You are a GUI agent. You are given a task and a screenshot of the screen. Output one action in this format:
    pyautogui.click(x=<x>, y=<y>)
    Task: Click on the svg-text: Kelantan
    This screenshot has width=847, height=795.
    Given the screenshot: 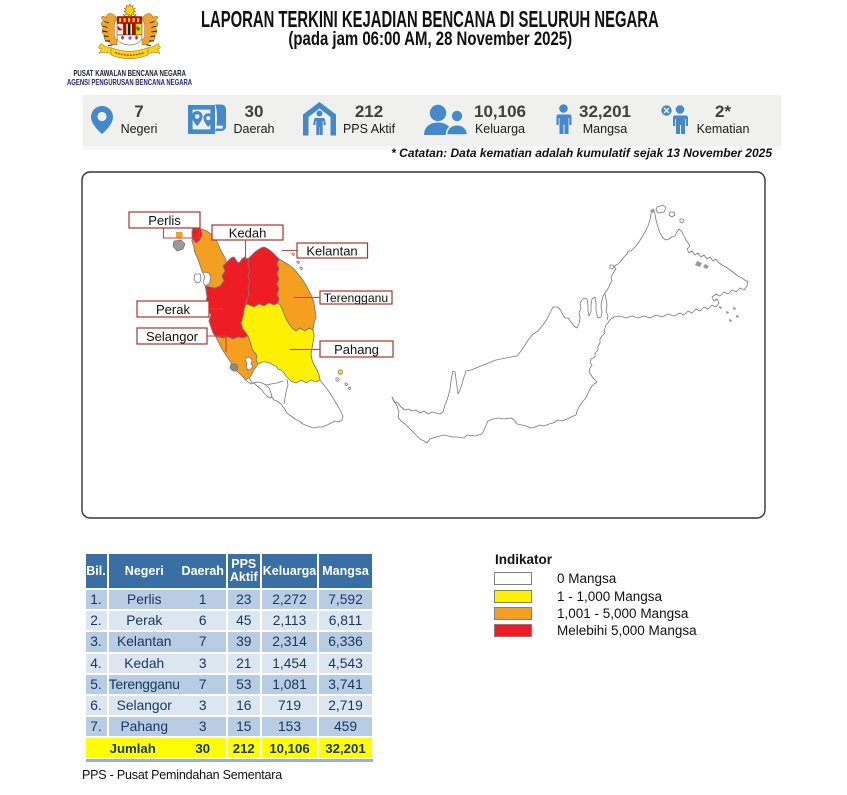 What is the action you would take?
    pyautogui.click(x=331, y=250)
    